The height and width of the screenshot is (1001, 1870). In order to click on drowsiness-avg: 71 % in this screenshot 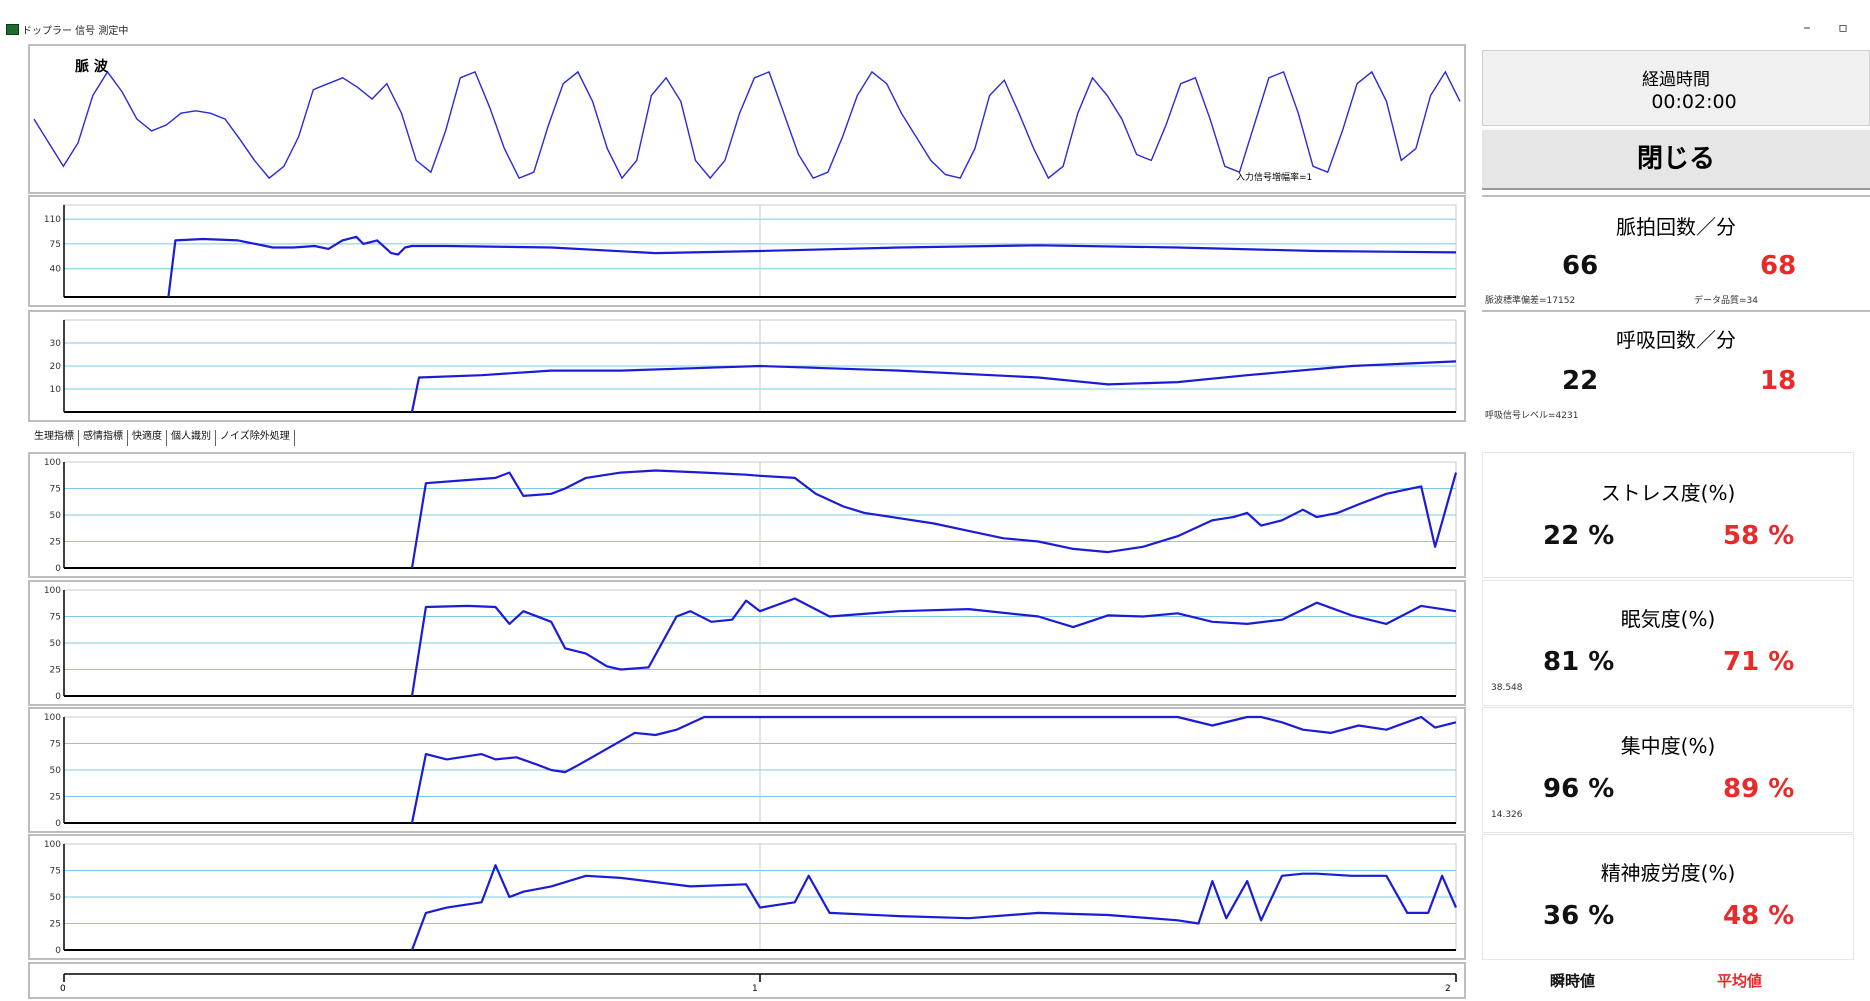, I will do `click(1759, 662)`.